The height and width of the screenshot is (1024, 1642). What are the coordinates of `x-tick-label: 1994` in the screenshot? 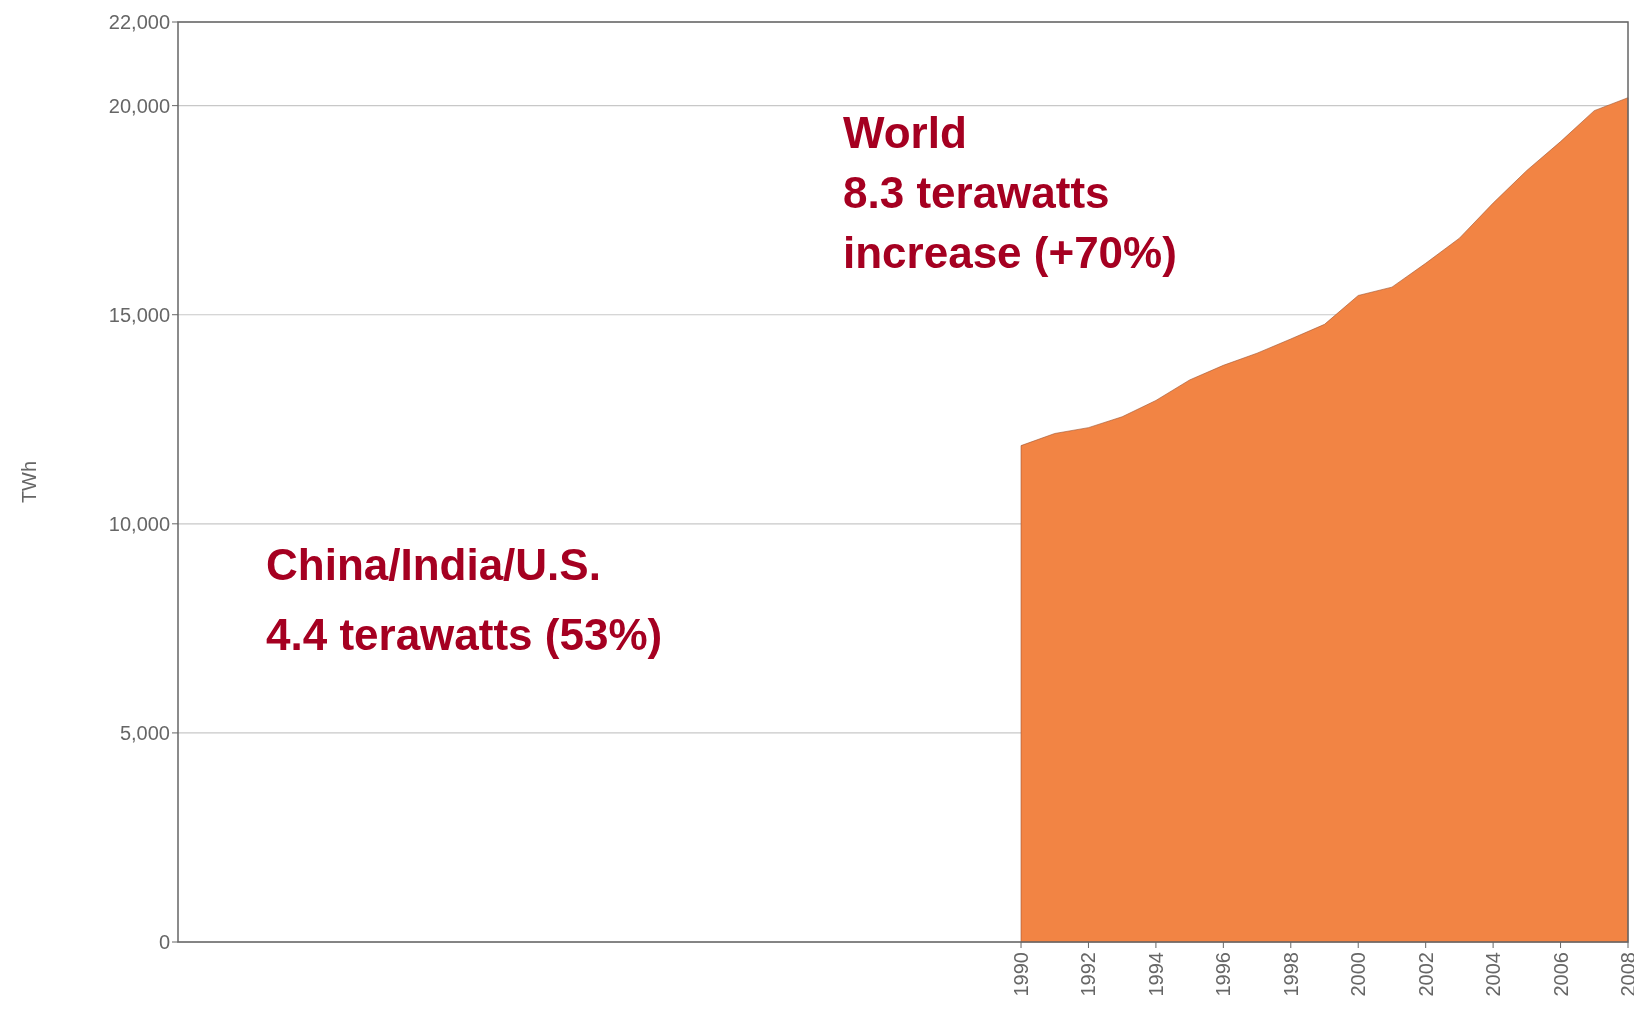 It's located at (1155, 974).